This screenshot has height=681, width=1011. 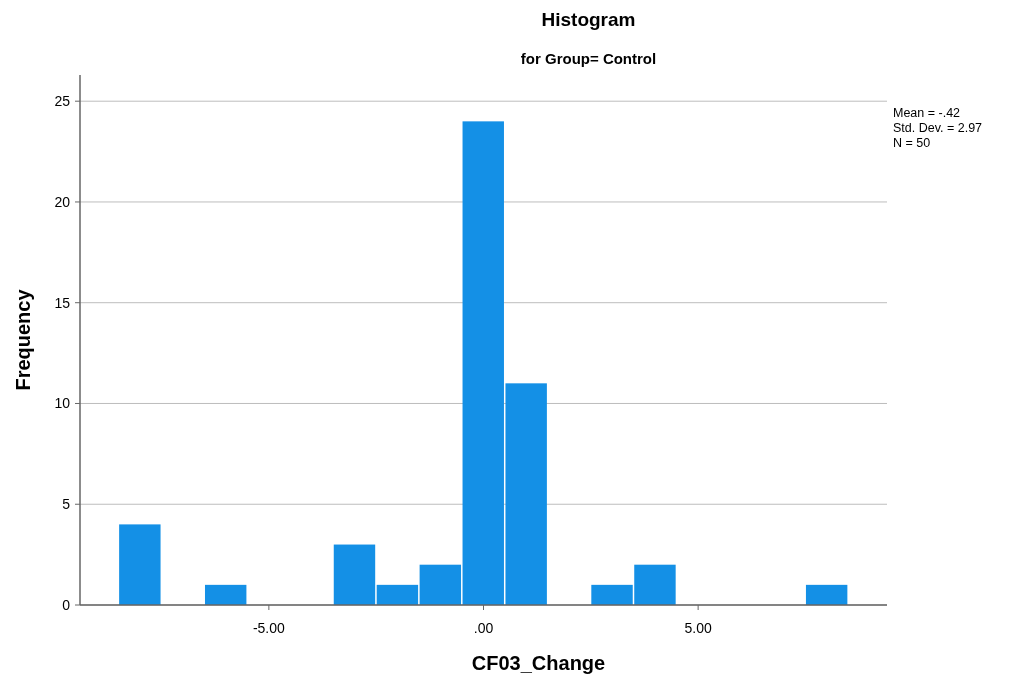 I want to click on text: Std. Dev. = 2.97, so click(x=938, y=128).